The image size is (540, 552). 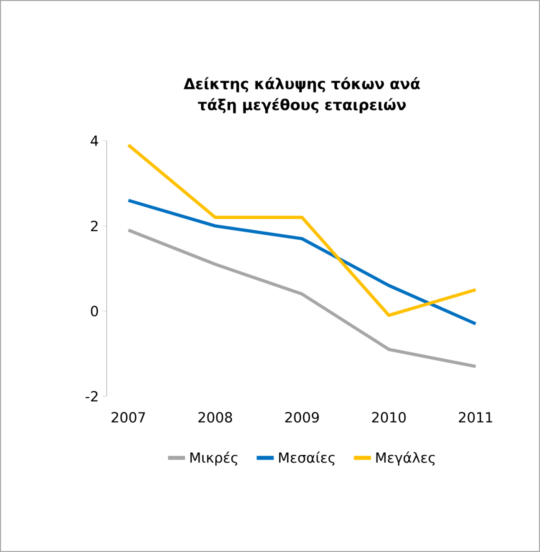 What do you see at coordinates (94, 141) in the screenshot?
I see `y-tick-label: 4` at bounding box center [94, 141].